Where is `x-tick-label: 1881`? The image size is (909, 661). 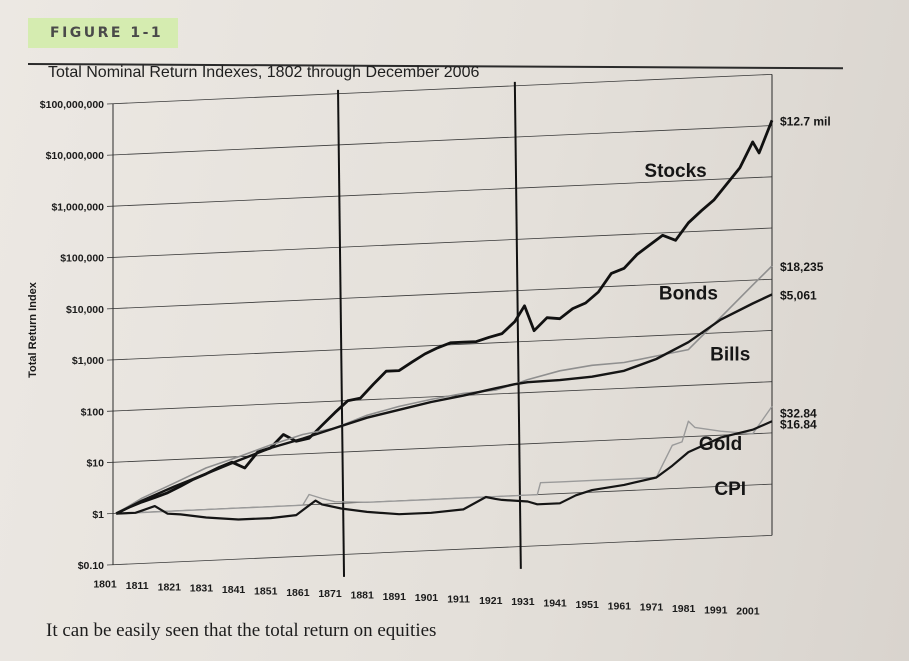 x-tick-label: 1881 is located at coordinates (362, 595).